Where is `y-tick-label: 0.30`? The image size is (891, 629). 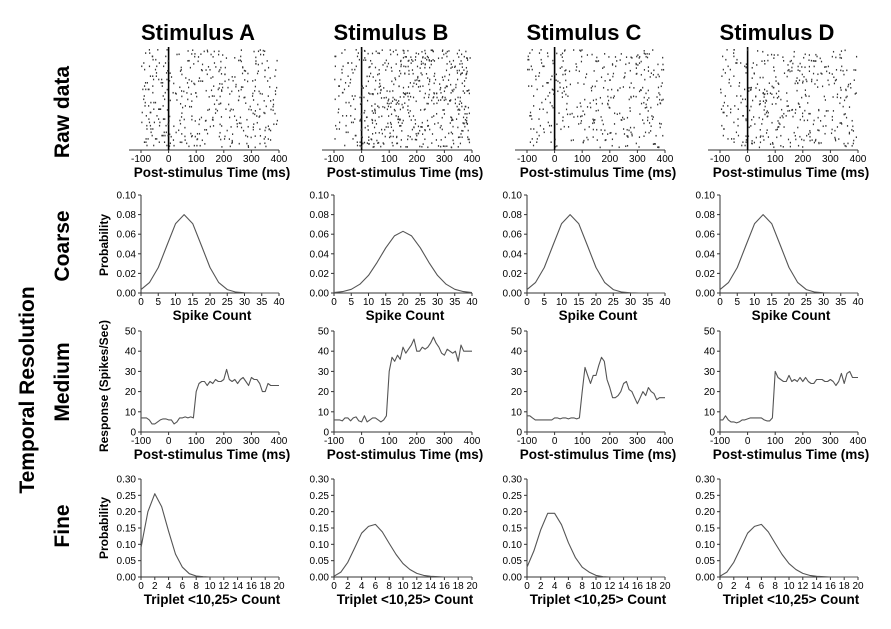 y-tick-label: 0.30 is located at coordinates (706, 480).